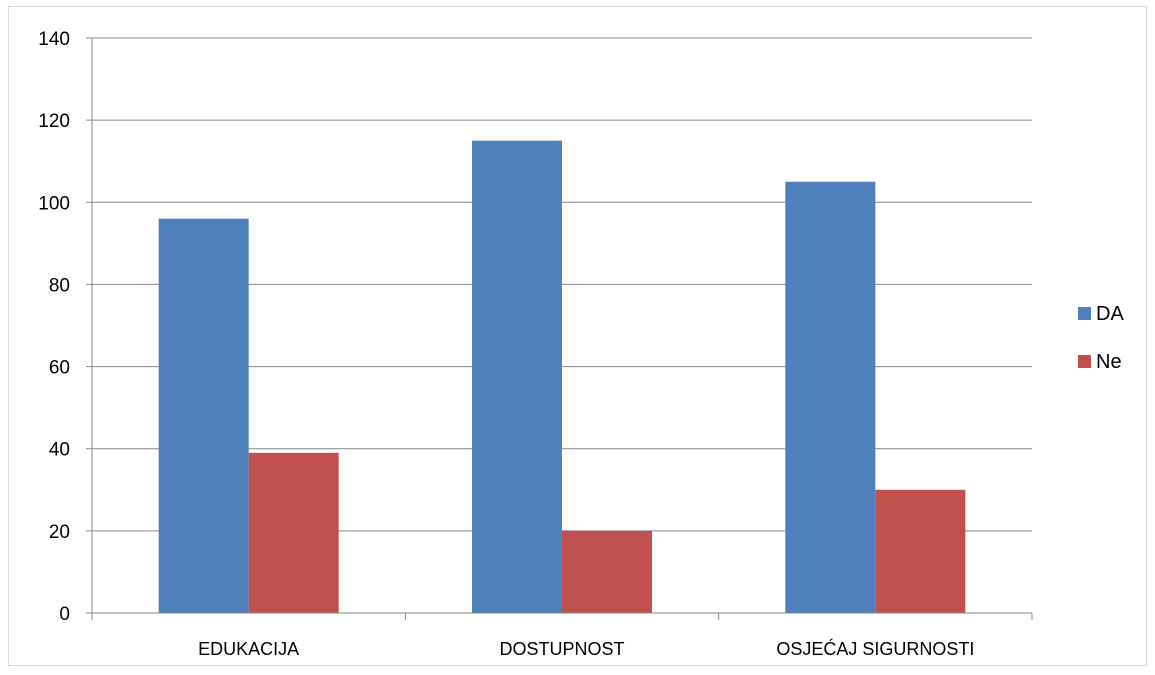 Image resolution: width=1155 pixels, height=675 pixels. Describe the element at coordinates (1101, 338) in the screenshot. I see `legend: DA Ne` at that location.